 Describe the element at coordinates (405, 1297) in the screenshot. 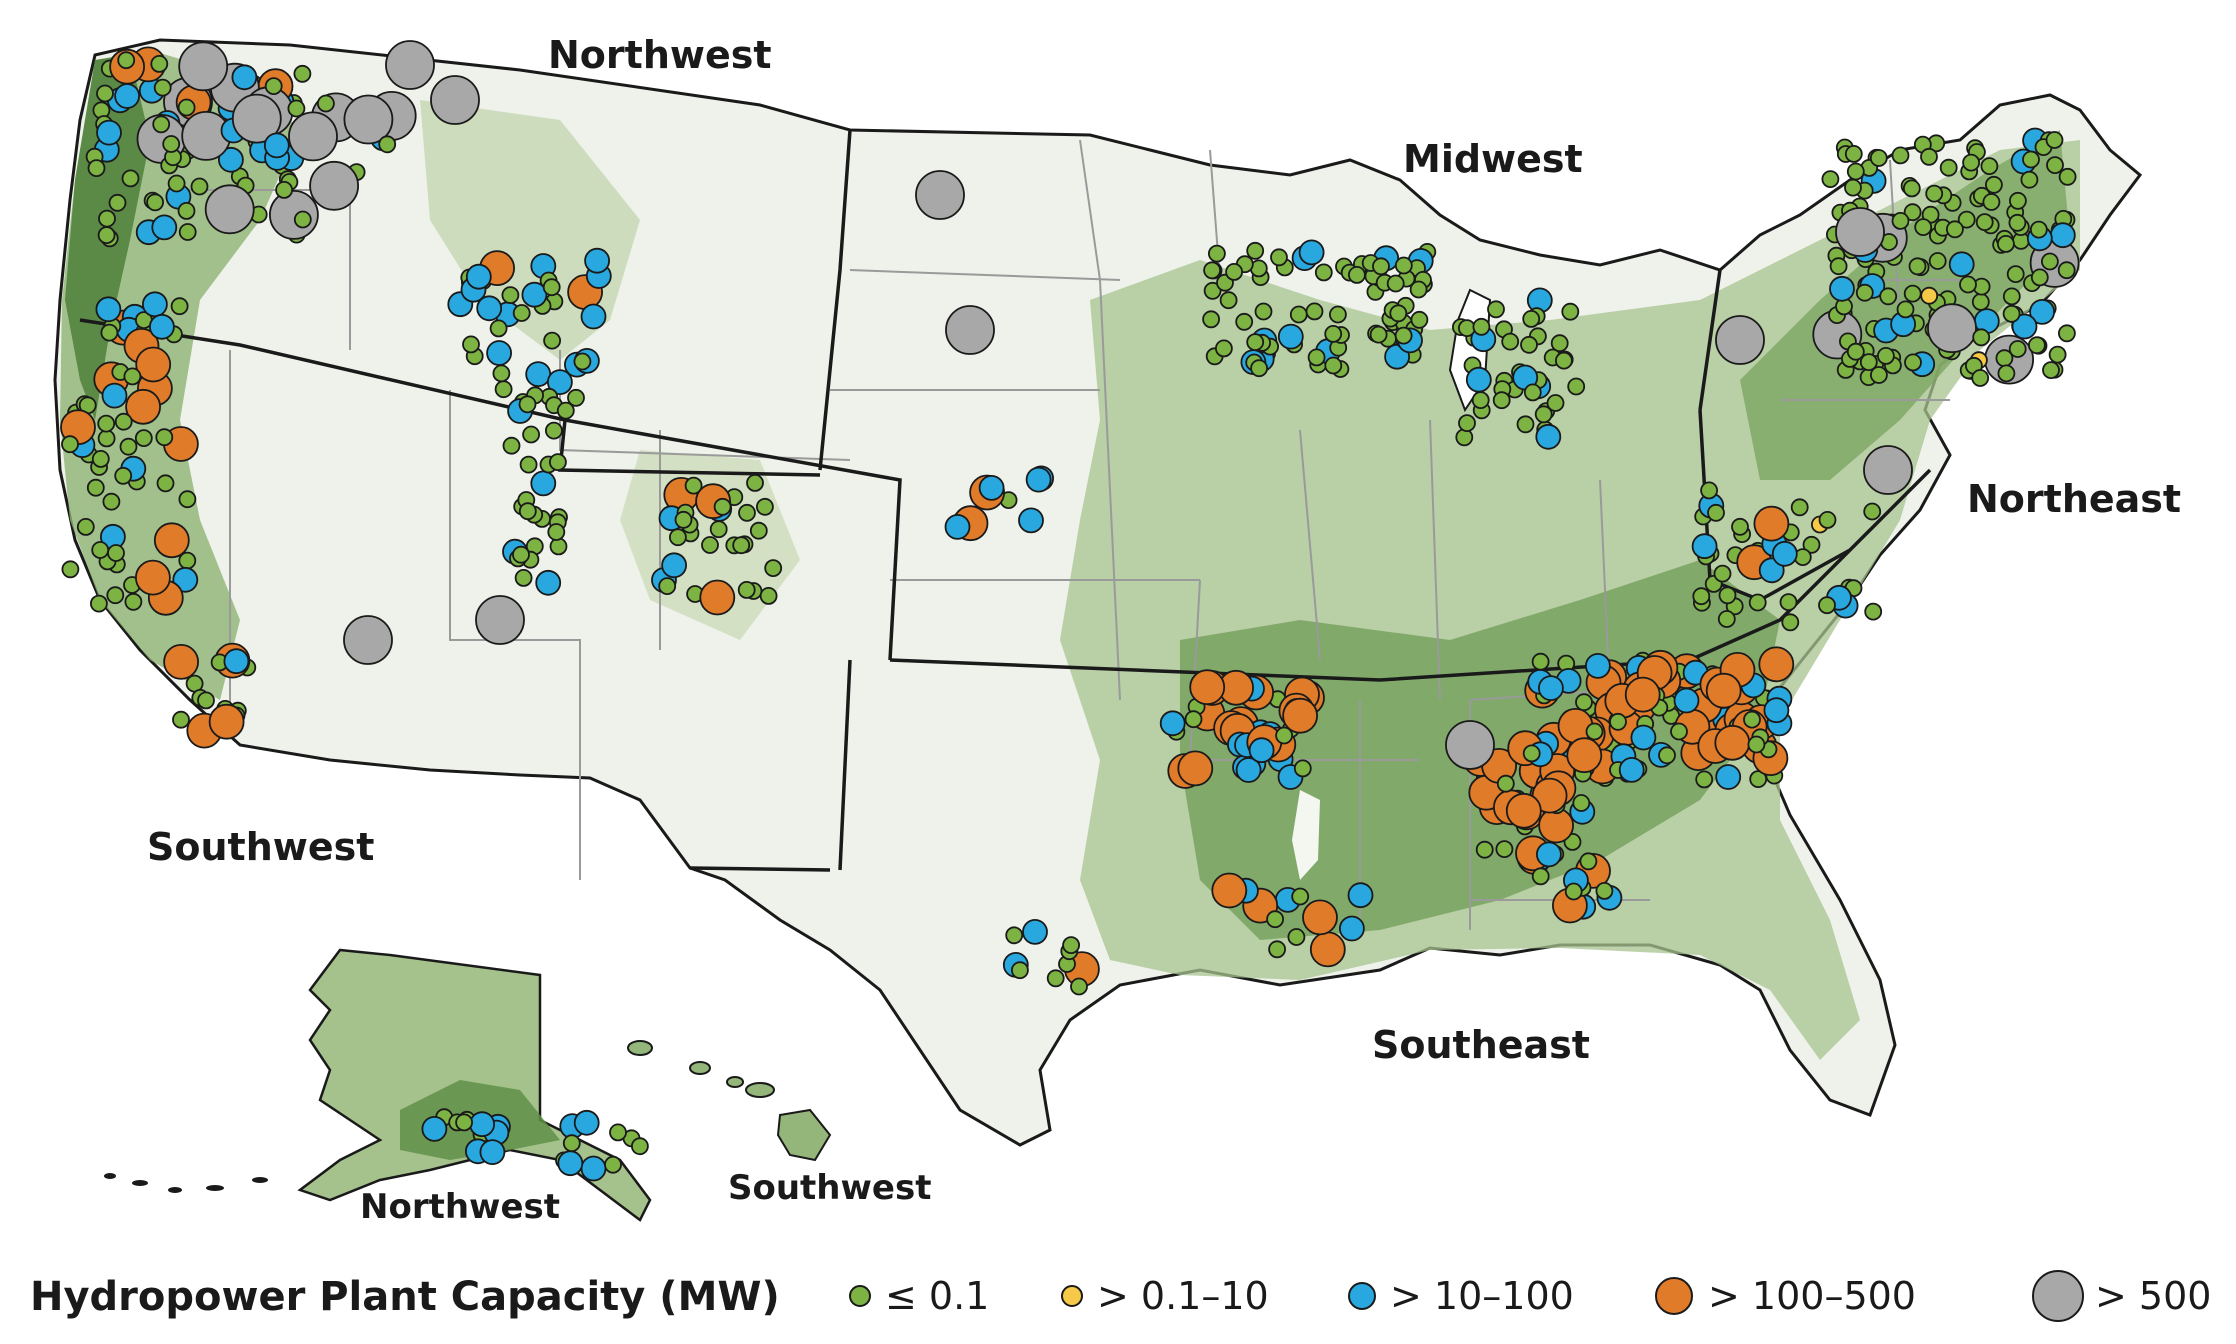

I see `legend-title: Hydropower Plant Capacity (MW)` at that location.